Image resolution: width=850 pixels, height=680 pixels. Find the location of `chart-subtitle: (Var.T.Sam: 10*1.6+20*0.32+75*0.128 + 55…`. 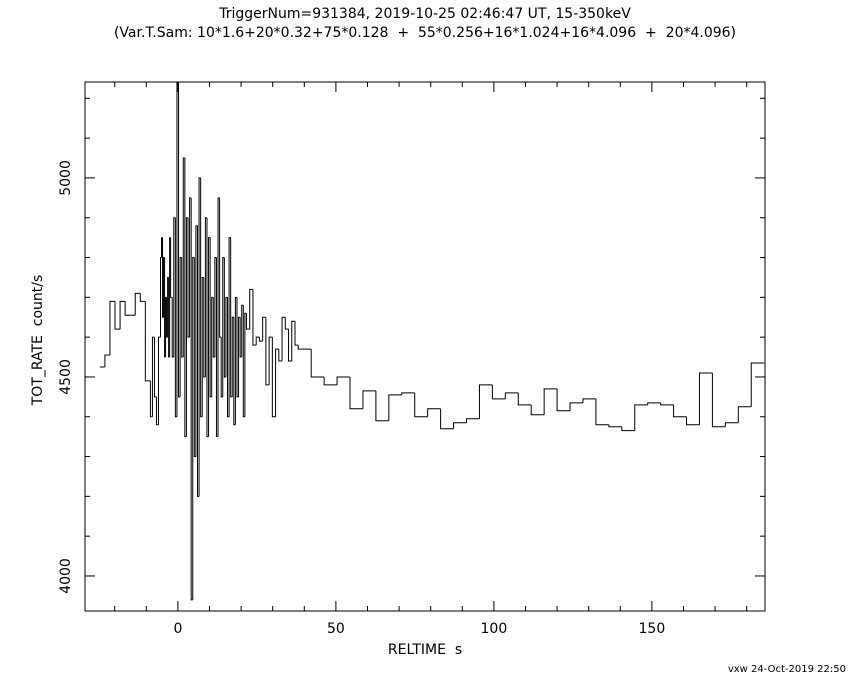

chart-subtitle: (Var.T.Sam: 10*1.6+20*0.32+75*0.128 + 55… is located at coordinates (425, 33).